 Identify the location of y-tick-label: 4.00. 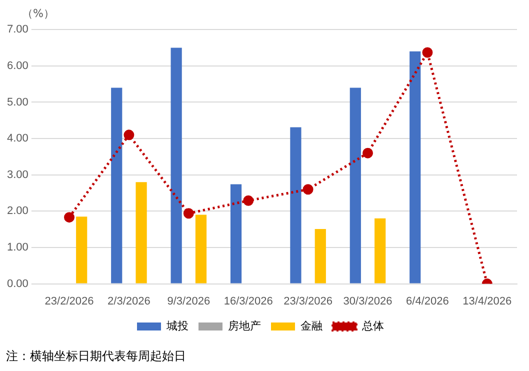
(17, 138).